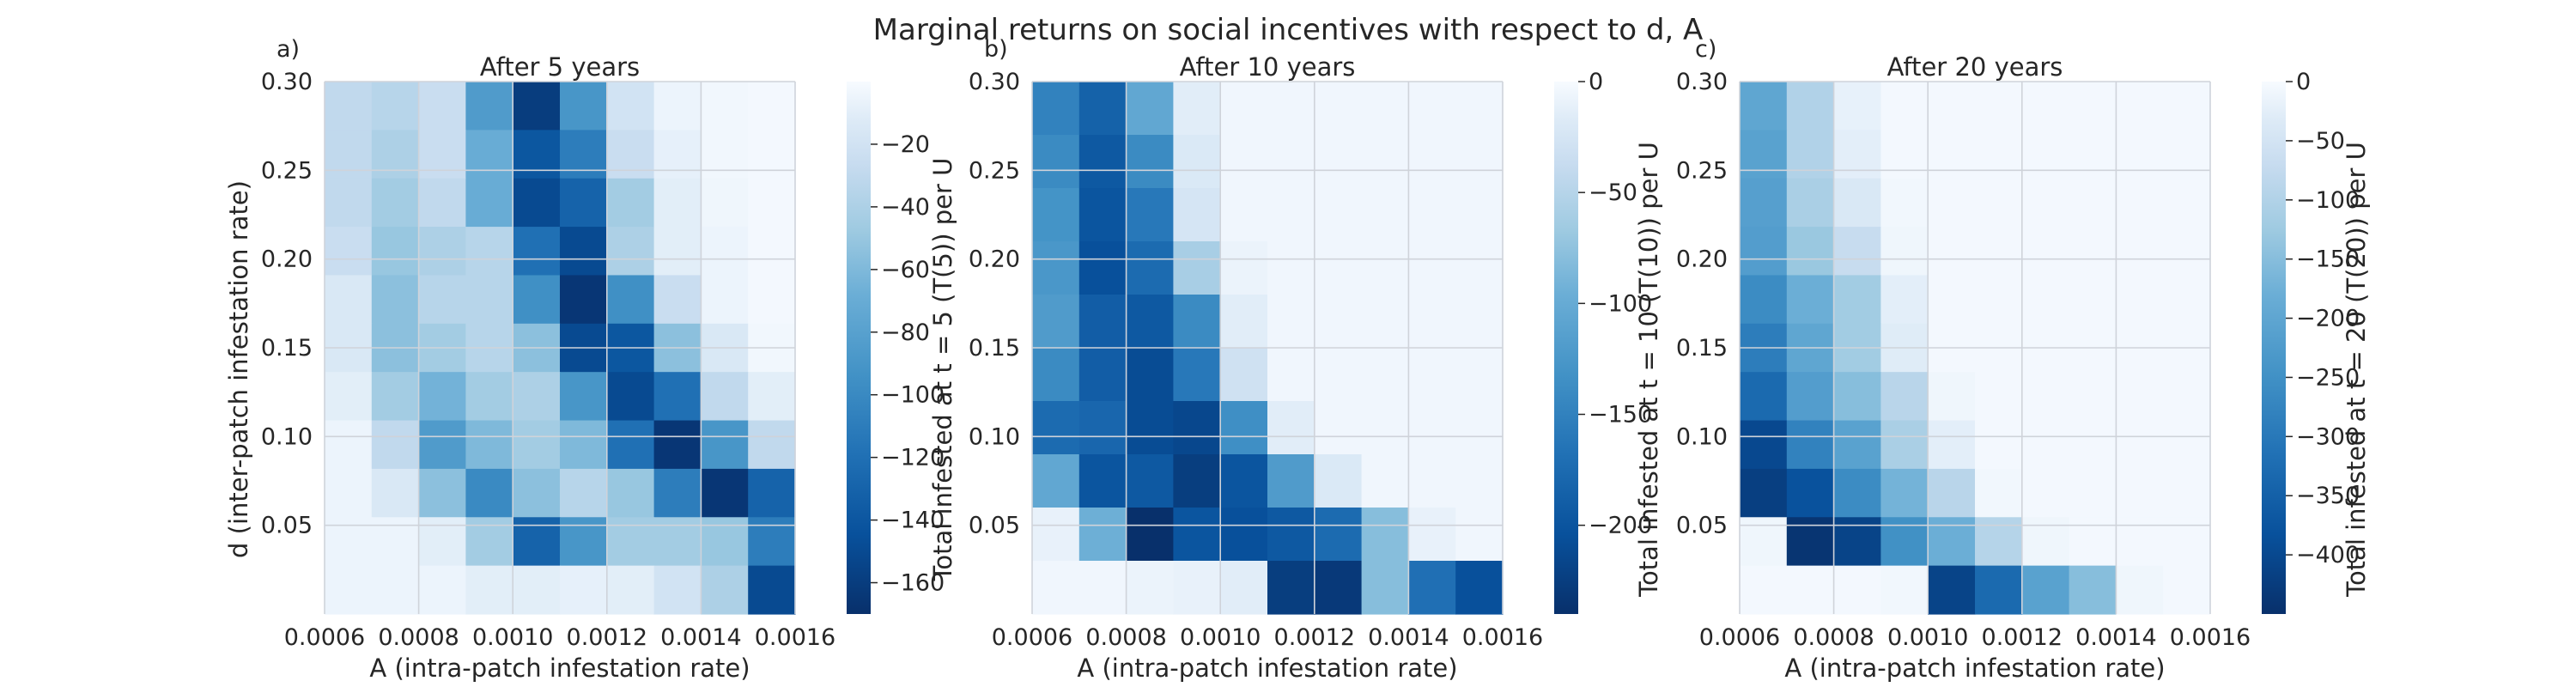 The image size is (2576, 687). What do you see at coordinates (1221, 637) in the screenshot?
I see `x-tick-label: 0.0010` at bounding box center [1221, 637].